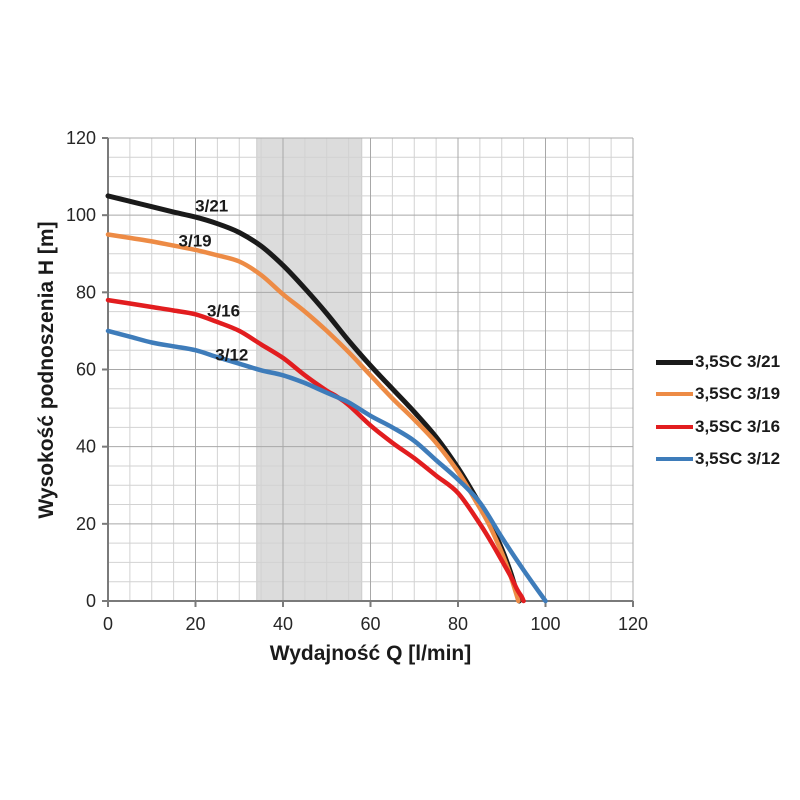  Describe the element at coordinates (214, 281) in the screenshot. I see `curve-labels: 3/21 3/19 3/16 3/12` at that location.